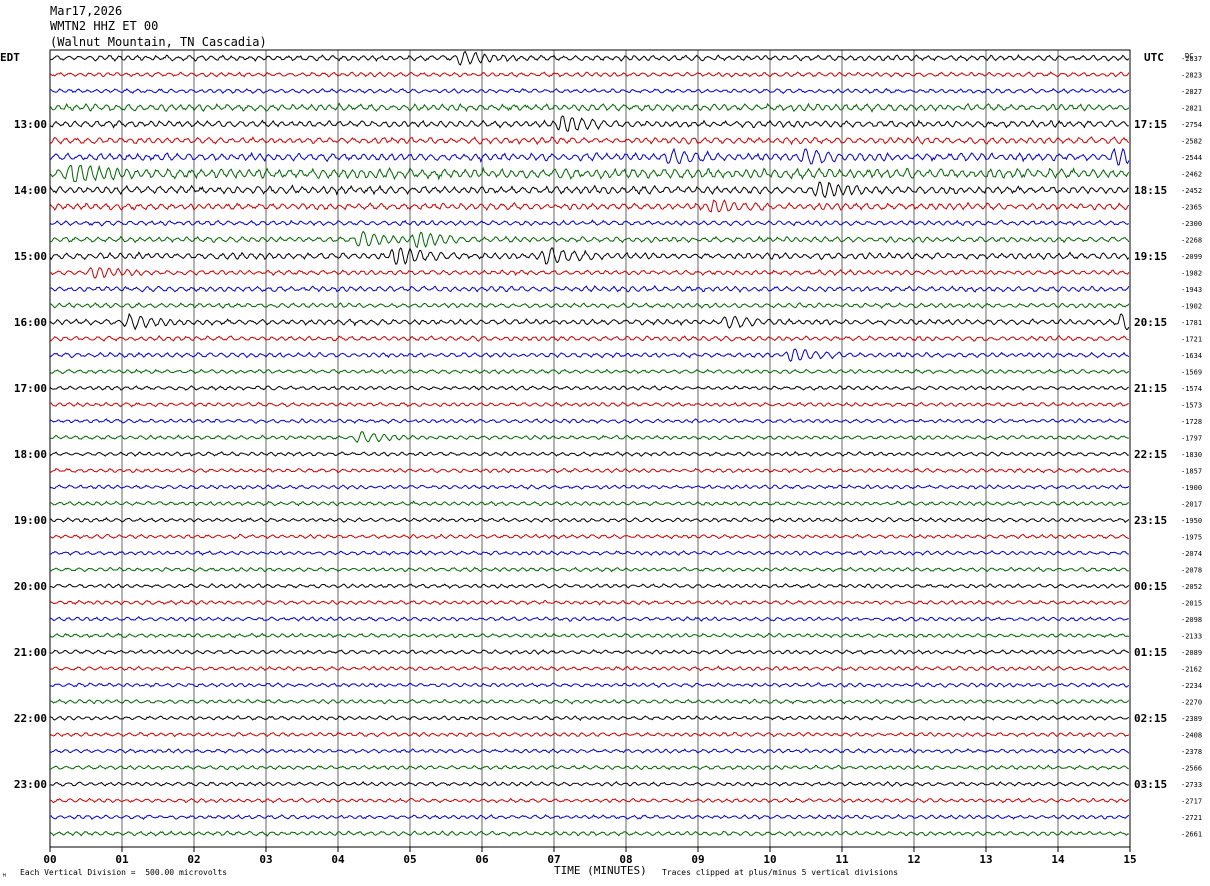  Describe the element at coordinates (4, 876) in the screenshot. I see `corner-mark: ᴹ` at that location.